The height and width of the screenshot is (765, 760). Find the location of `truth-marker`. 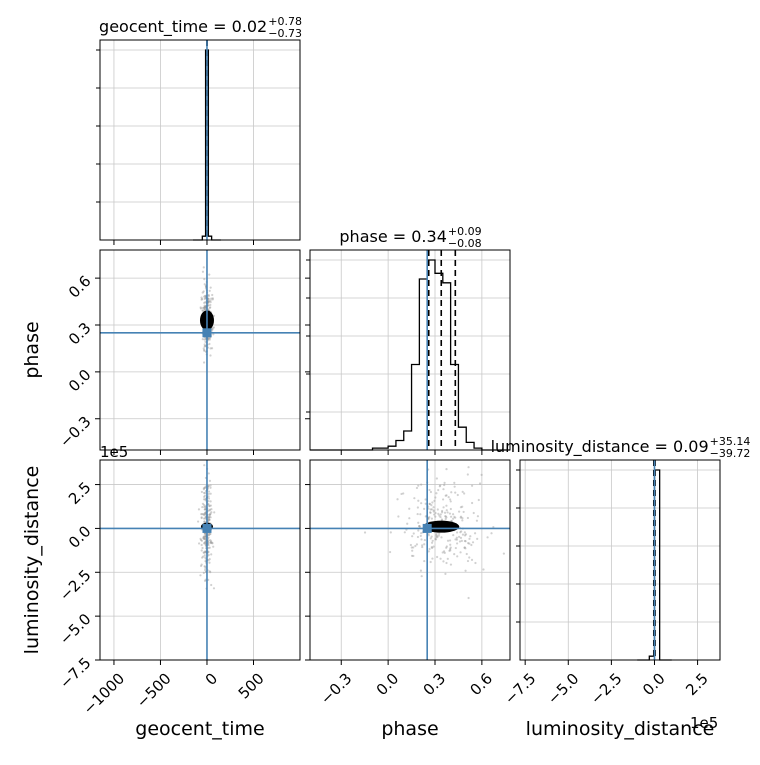

truth-marker is located at coordinates (207, 333).